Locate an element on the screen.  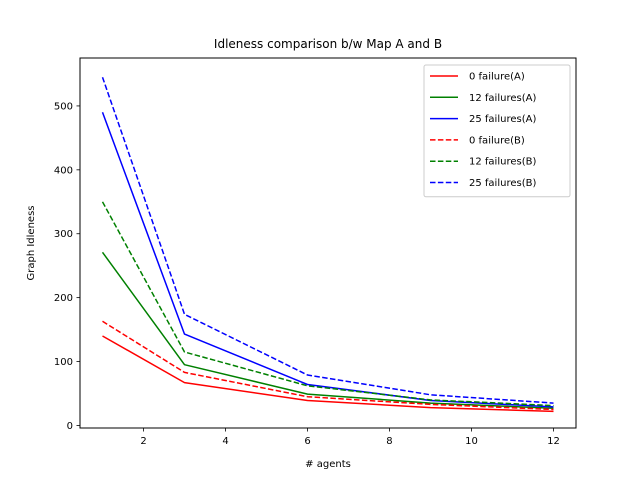
y-axis-ticks: 0 100 200 300 400 500 is located at coordinates (67, 266).